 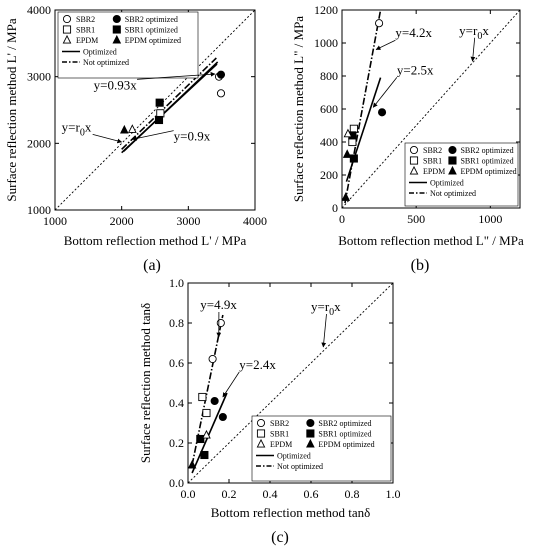 What do you see at coordinates (342, 219) in the screenshot?
I see `x-tick-label: 0` at bounding box center [342, 219].